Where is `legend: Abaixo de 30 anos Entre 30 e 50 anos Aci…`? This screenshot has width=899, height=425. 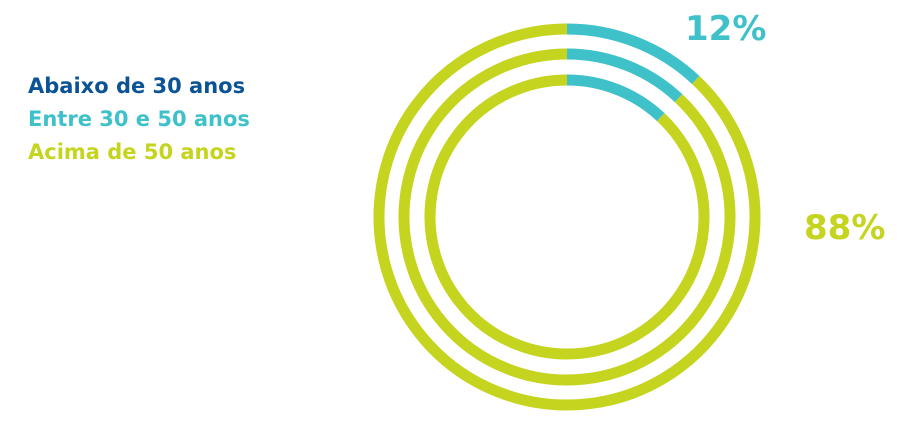
legend: Abaixo de 30 anos Entre 30 e 50 anos Aci… is located at coordinates (139, 119).